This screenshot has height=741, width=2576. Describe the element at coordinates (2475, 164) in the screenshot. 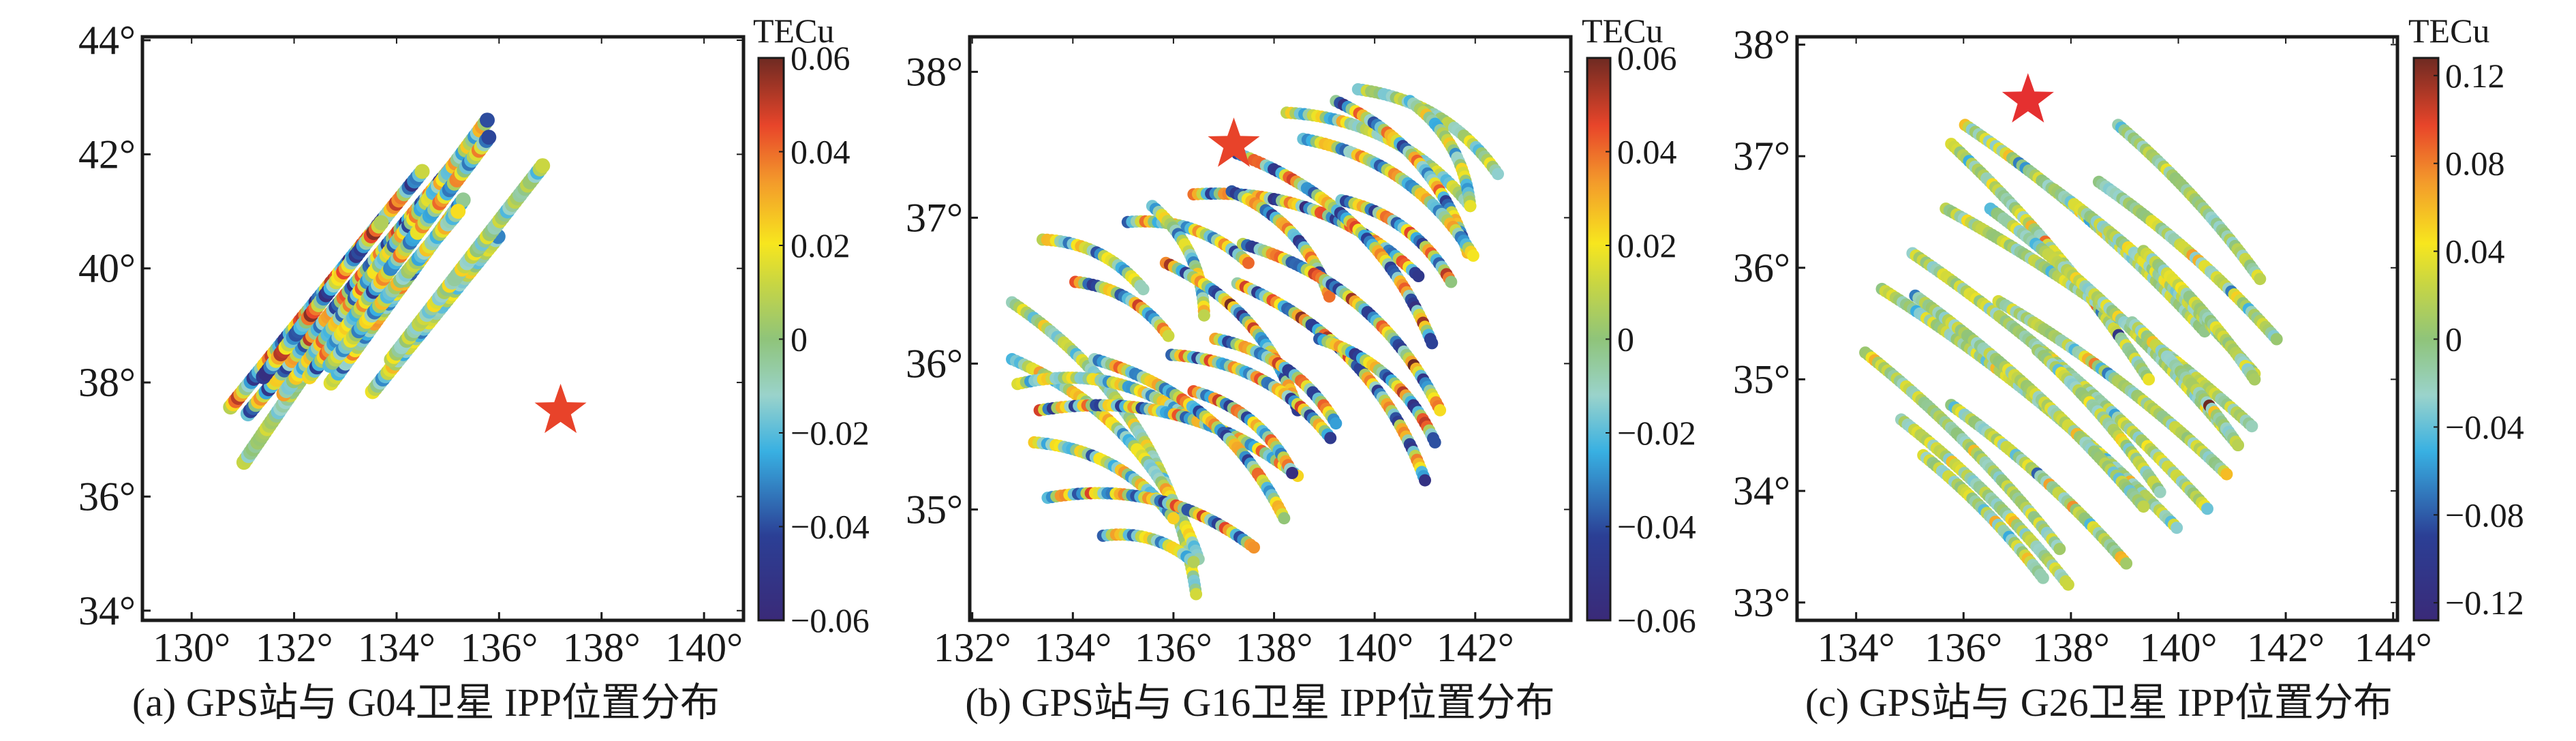

I see `colorbar-tick-label: 0.08` at that location.